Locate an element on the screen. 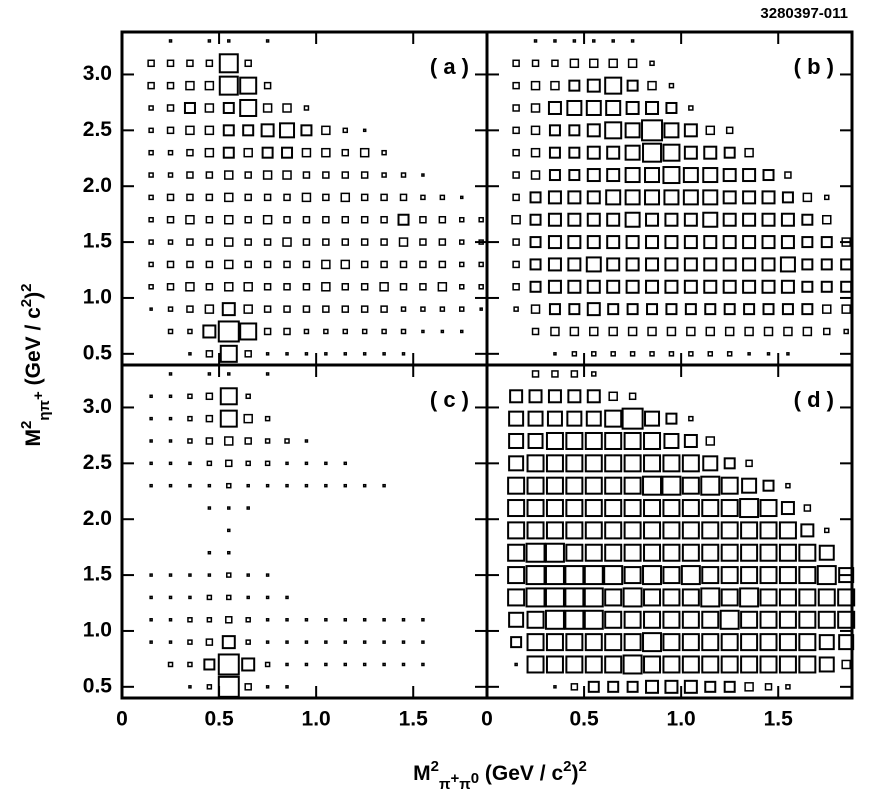  x-axis-label: M2π+π0 (GeV / c2)2 is located at coordinates (500, 775).